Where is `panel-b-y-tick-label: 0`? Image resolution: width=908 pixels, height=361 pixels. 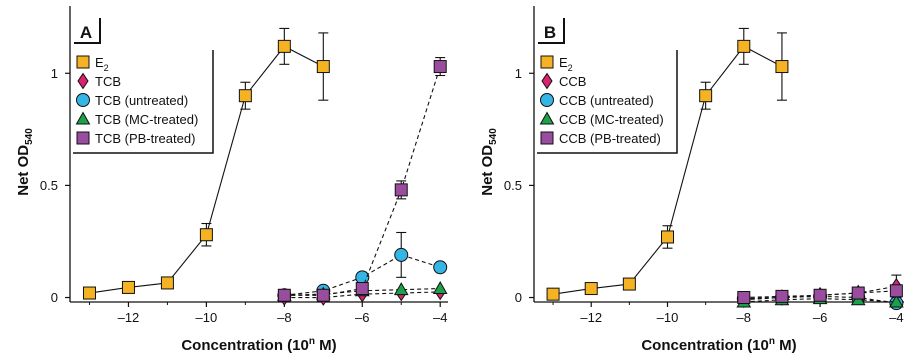 panel-b-y-tick-label: 0 is located at coordinates (518, 297).